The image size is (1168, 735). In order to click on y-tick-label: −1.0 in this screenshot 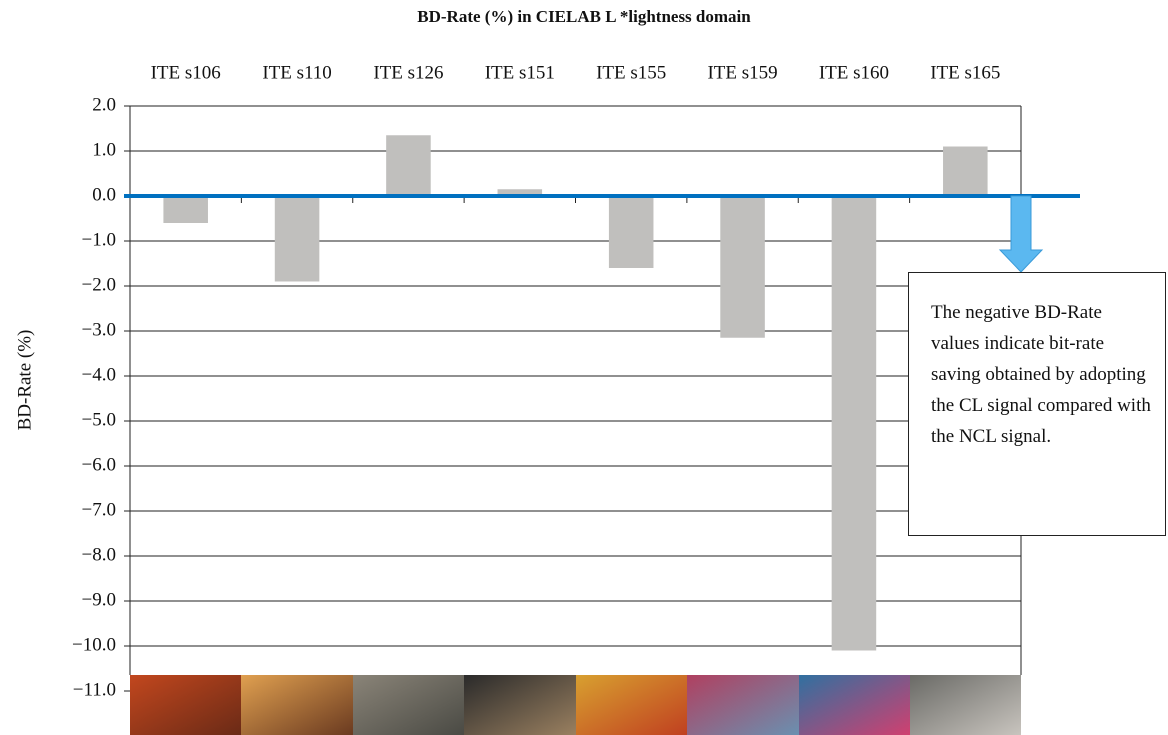, I will do `click(99, 239)`.